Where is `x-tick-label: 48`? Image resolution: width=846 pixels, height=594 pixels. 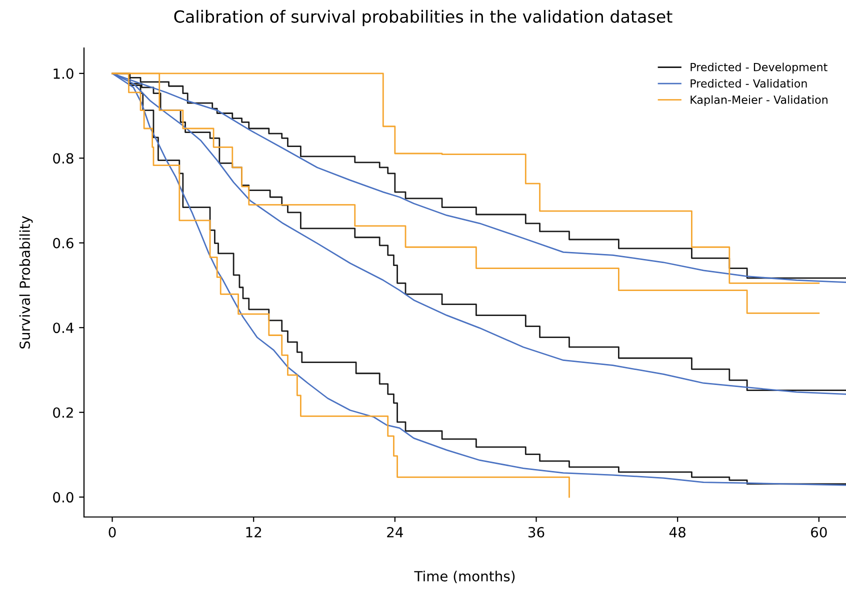
x-tick-label: 48 is located at coordinates (677, 532).